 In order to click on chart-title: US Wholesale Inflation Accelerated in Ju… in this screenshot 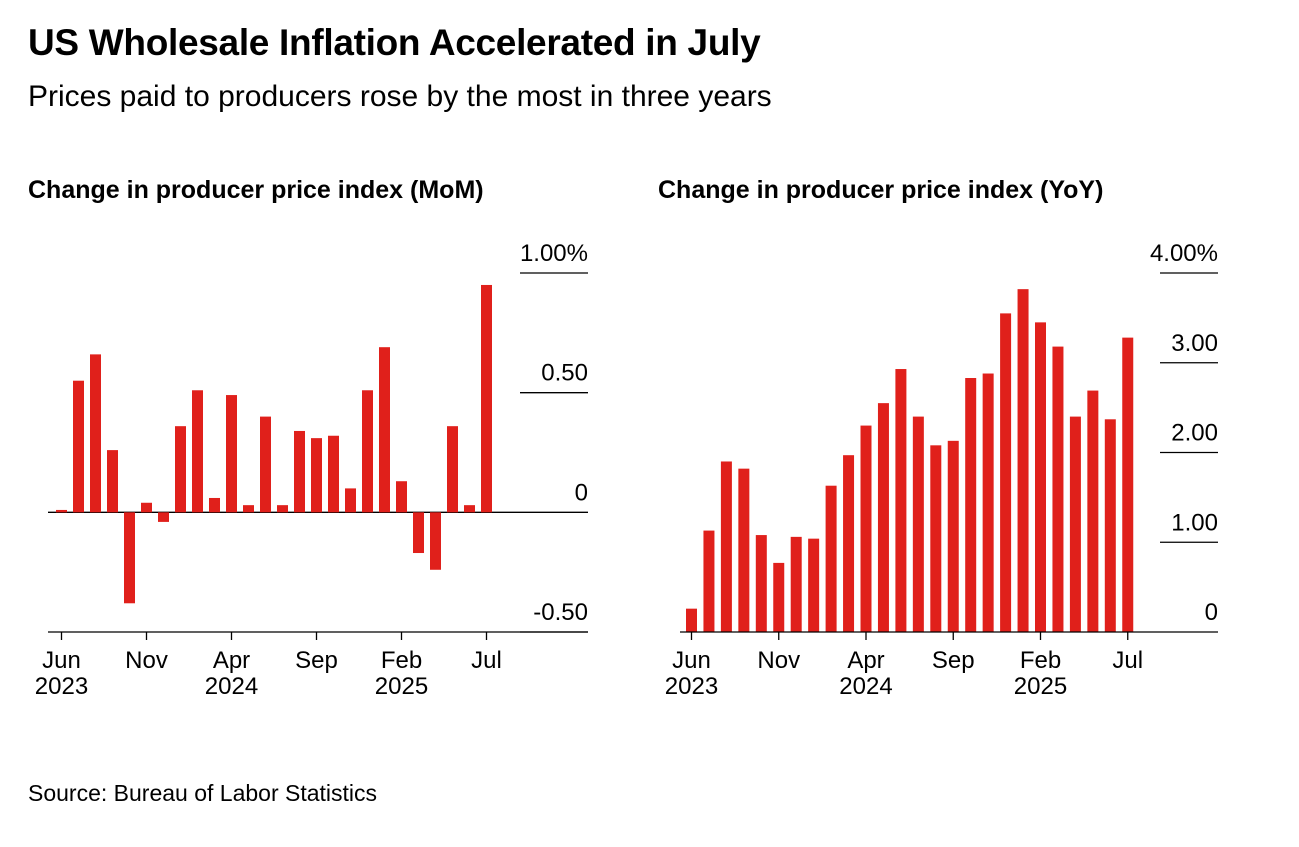, I will do `click(394, 42)`.